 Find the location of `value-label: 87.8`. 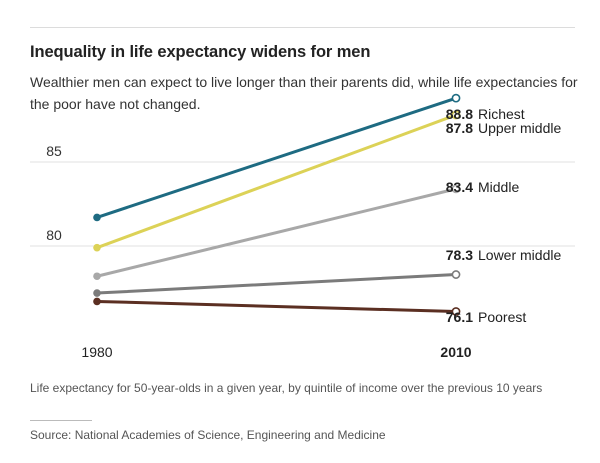

value-label: 87.8 is located at coordinates (459, 128).